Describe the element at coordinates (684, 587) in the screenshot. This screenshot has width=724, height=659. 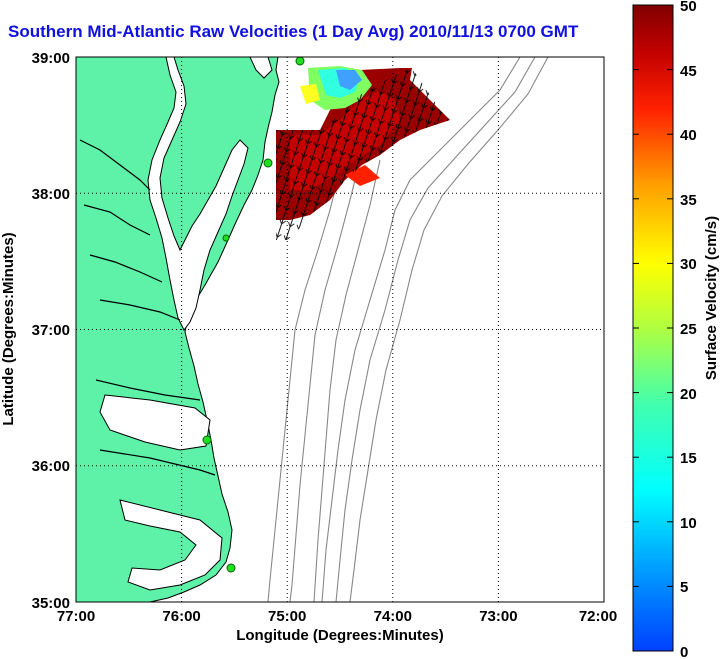
I see `colorbar-tick: 5` at that location.